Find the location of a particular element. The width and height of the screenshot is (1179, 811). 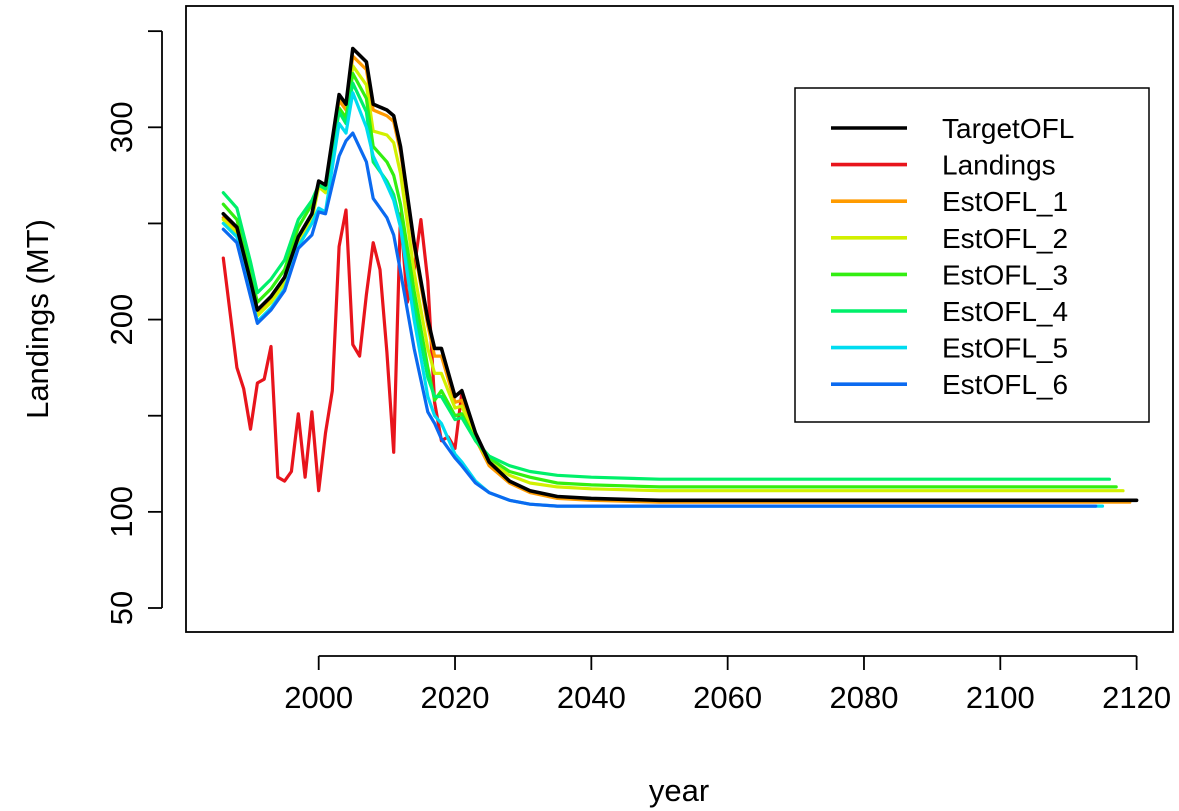

y-axis: 50 100 200 300 is located at coordinates (133, 327).